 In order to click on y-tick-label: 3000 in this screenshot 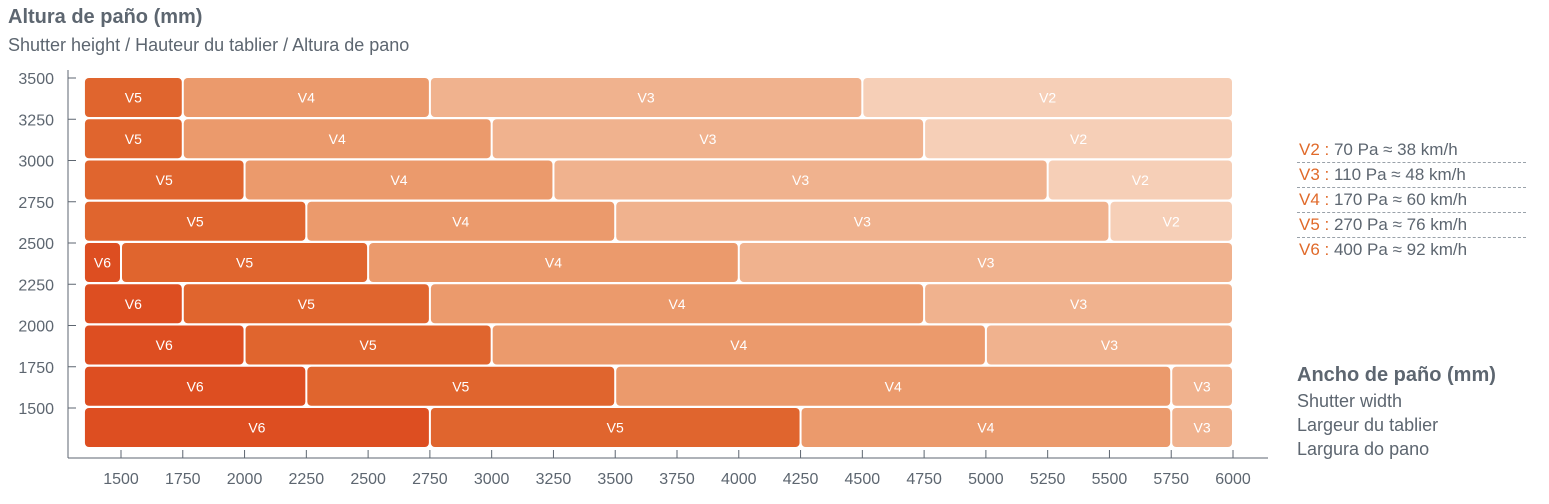, I will do `click(36, 162)`.